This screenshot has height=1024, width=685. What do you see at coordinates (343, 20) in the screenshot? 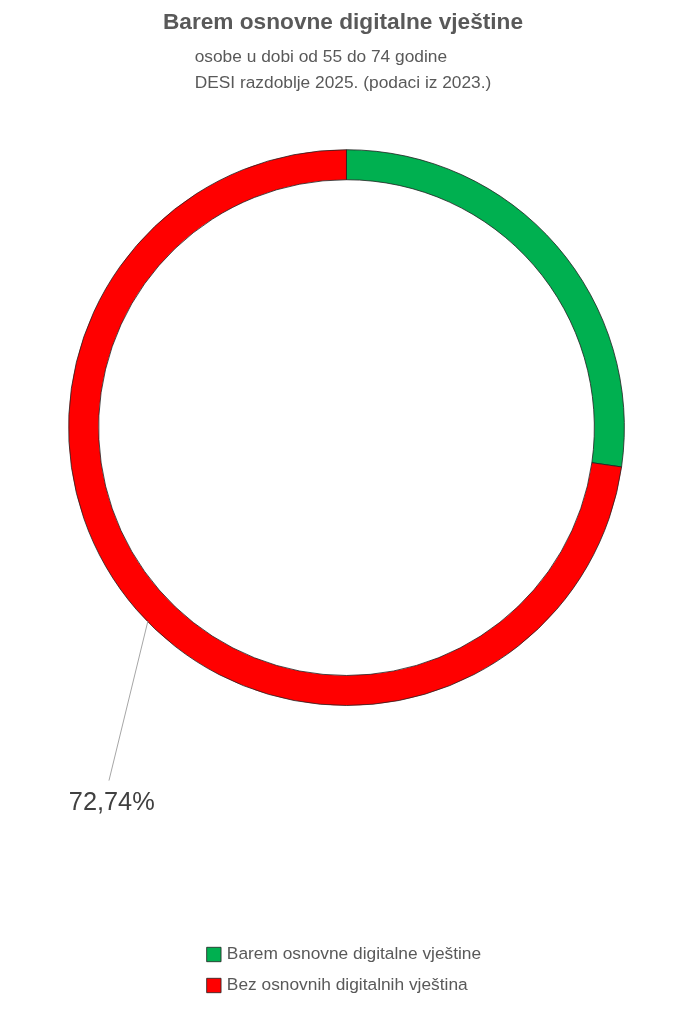
I see `chart-title: Barem osnovne digitalne vještine` at bounding box center [343, 20].